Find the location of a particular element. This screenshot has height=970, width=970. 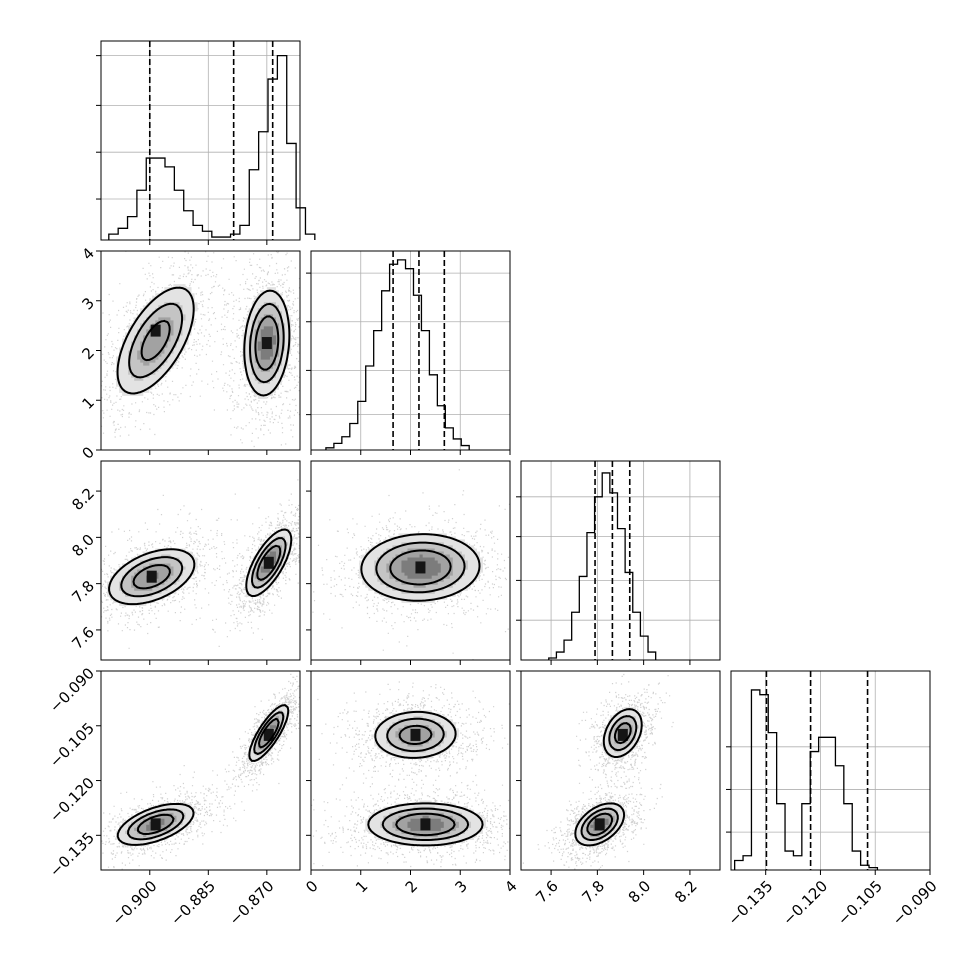

xtick-label-p1: 1 is located at coordinates (361, 886).